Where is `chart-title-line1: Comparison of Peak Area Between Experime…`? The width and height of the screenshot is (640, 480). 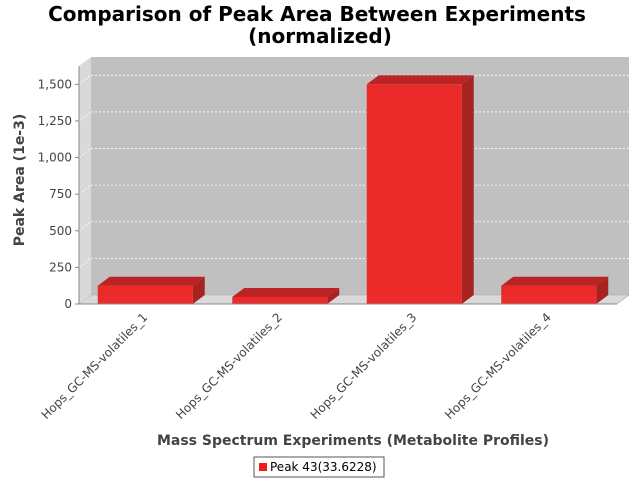
chart-title-line1: Comparison of Peak Area Between Experime… is located at coordinates (317, 14).